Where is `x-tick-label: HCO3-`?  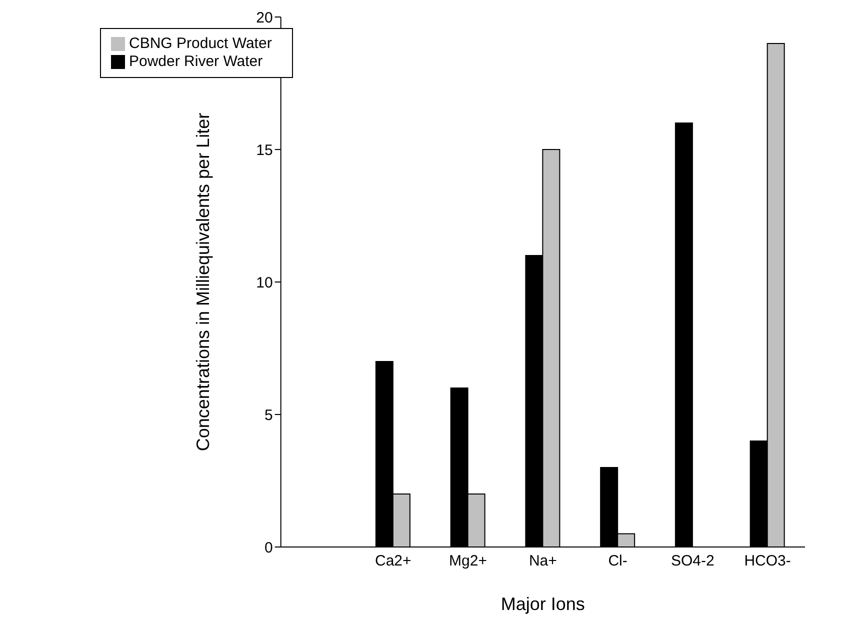
x-tick-label: HCO3- is located at coordinates (767, 561).